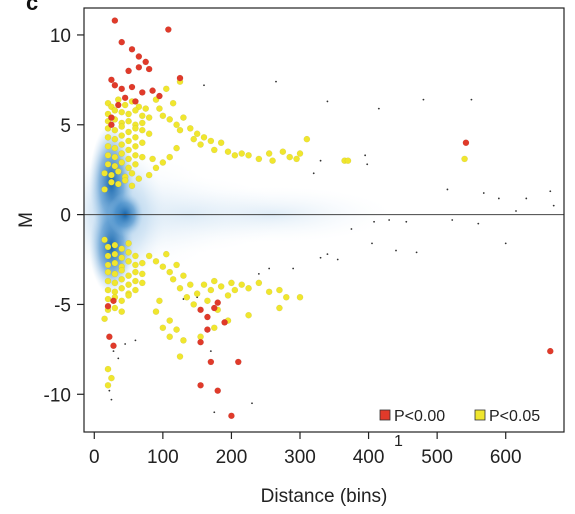 This screenshot has height=514, width=575. I want to click on x-axis-label: Distance (bins), so click(324, 496).